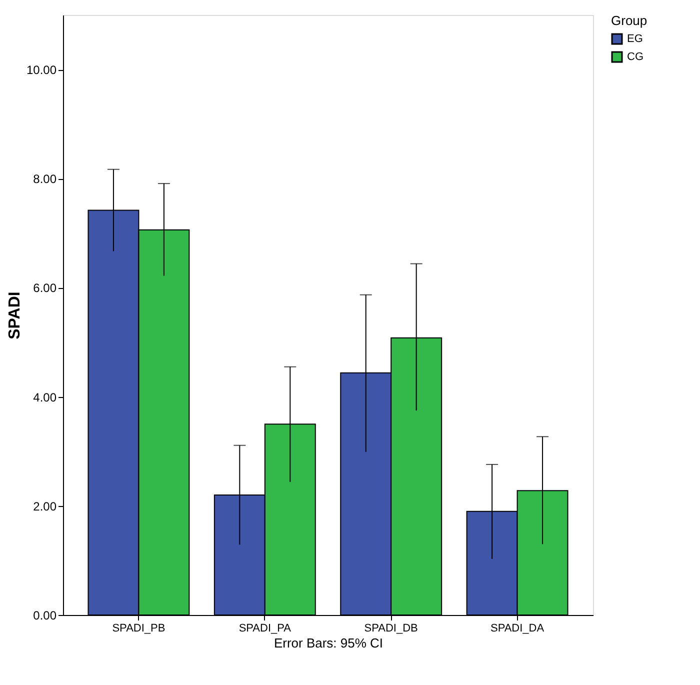 This screenshot has width=700, height=685. I want to click on legend-title: Group, so click(629, 20).